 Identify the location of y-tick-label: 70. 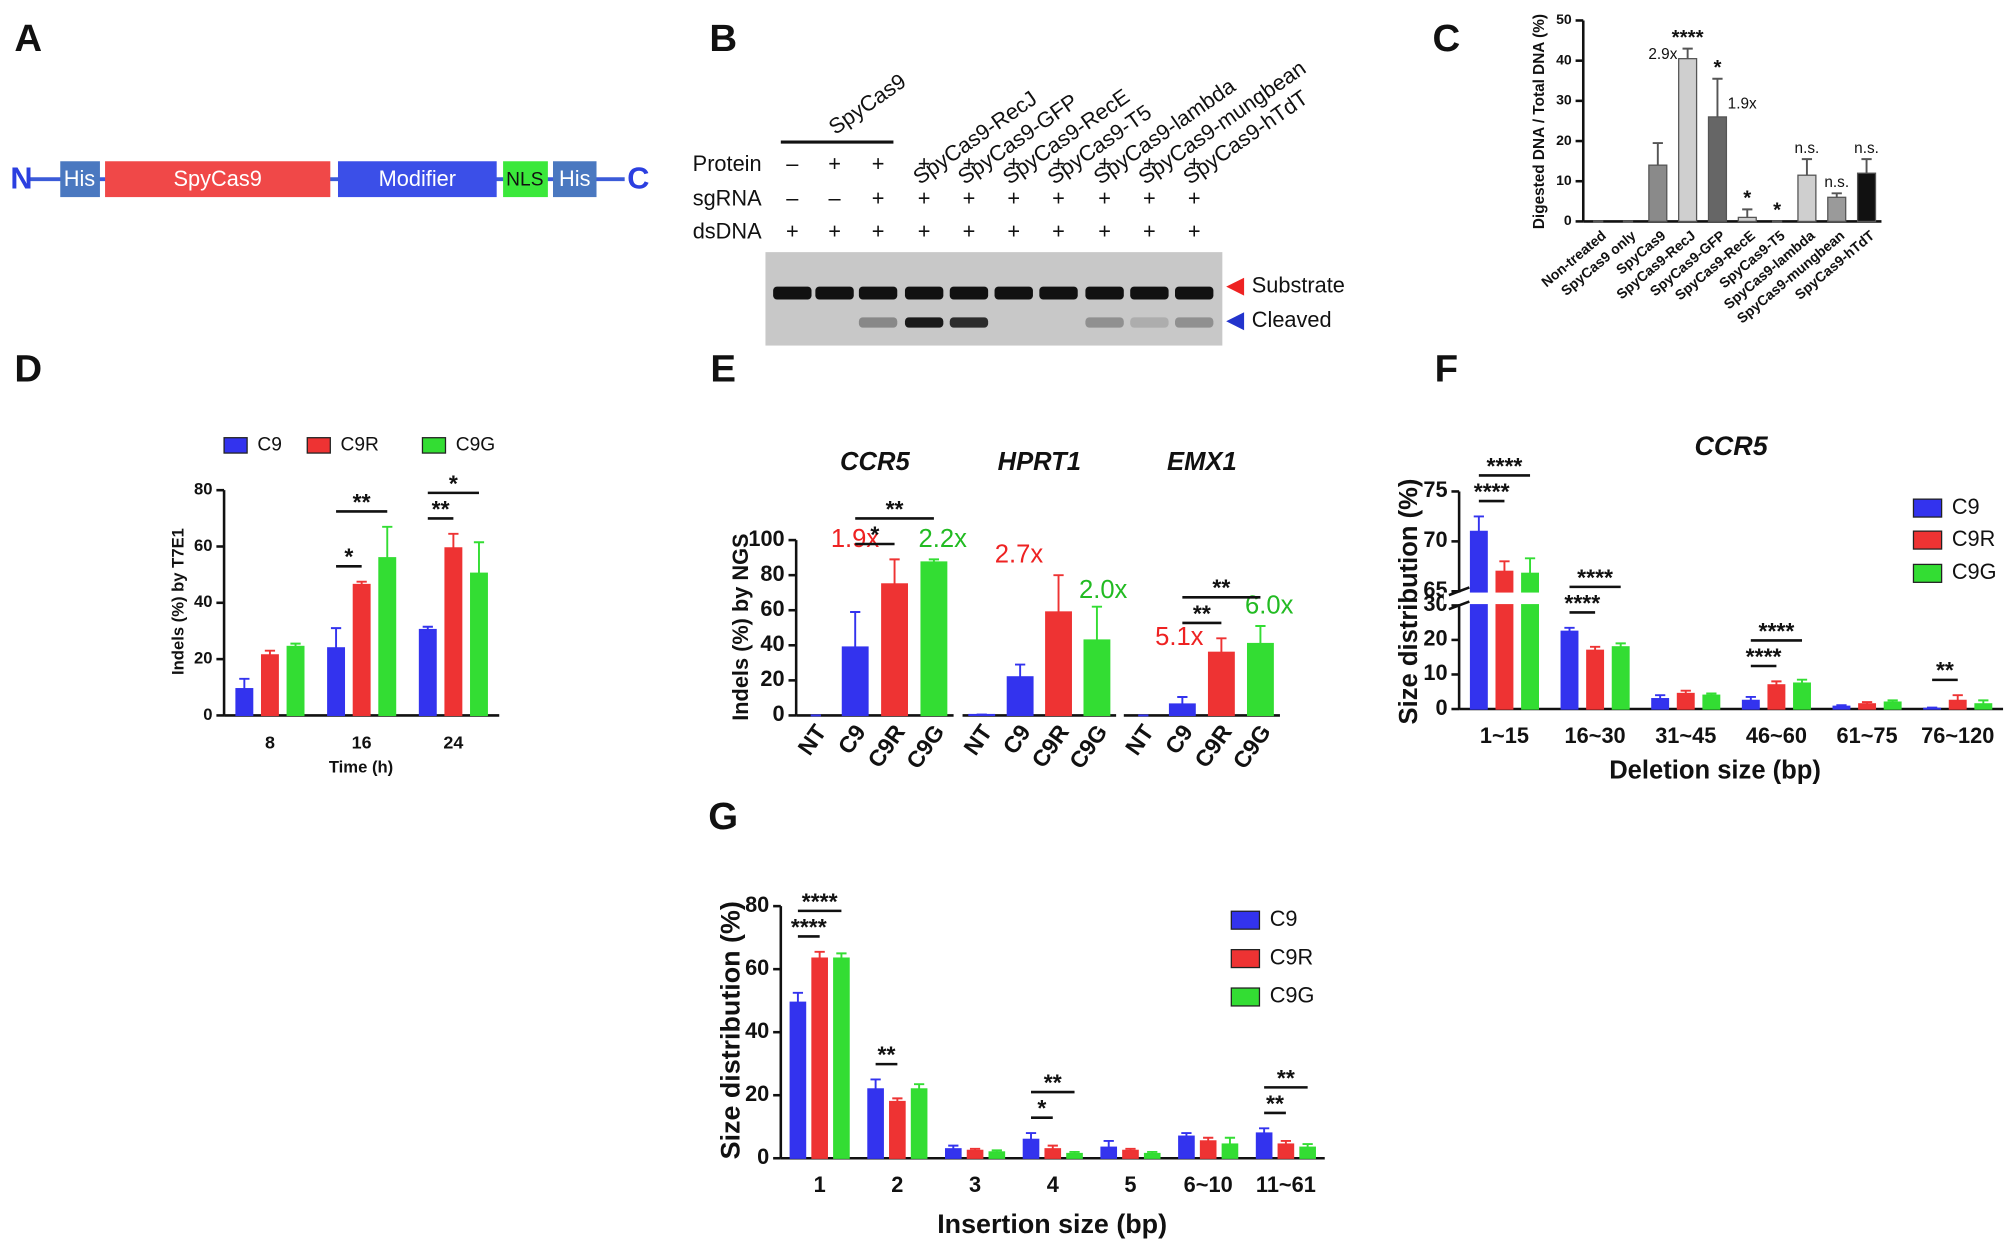
(1435, 539).